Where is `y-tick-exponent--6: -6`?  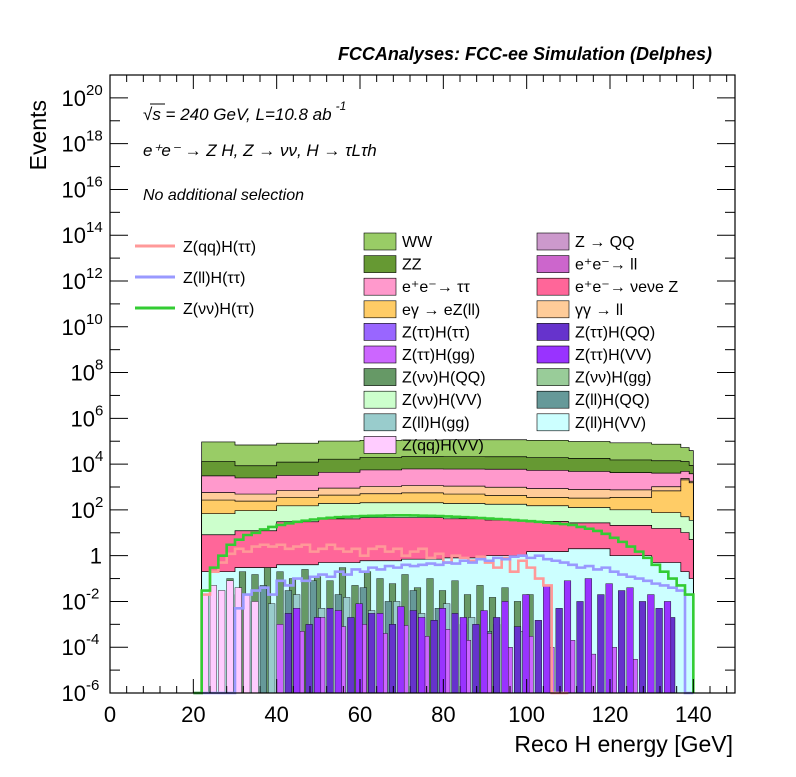
y-tick-exponent--6: -6 is located at coordinates (92, 685).